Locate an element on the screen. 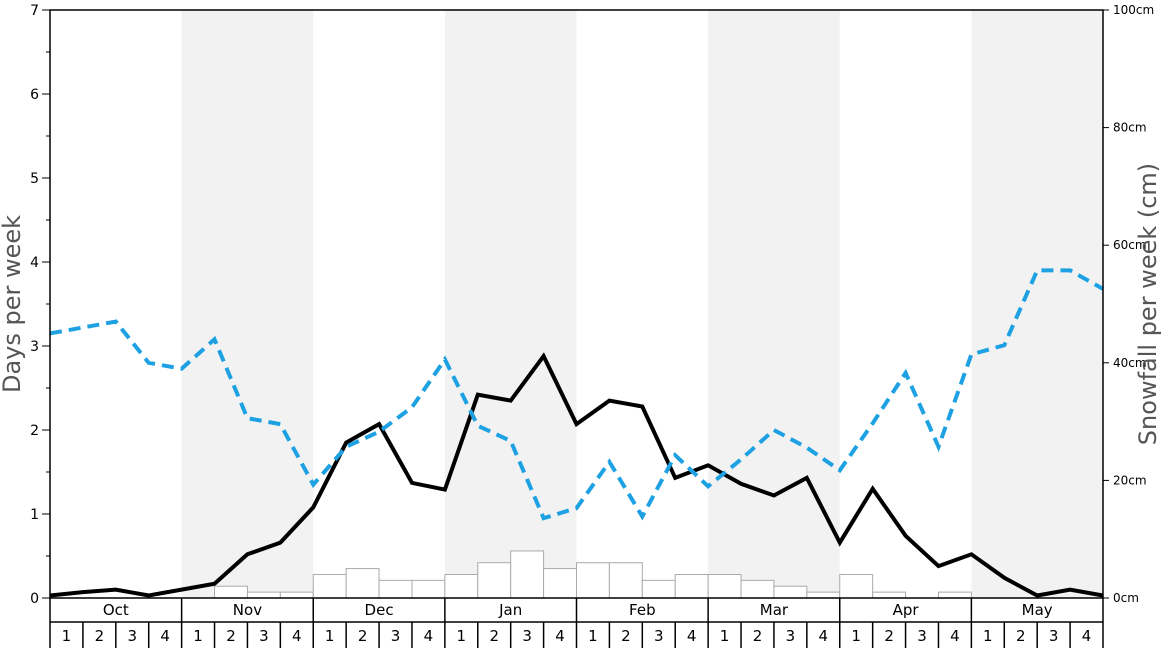  left-tick-label: 4 is located at coordinates (34, 263).